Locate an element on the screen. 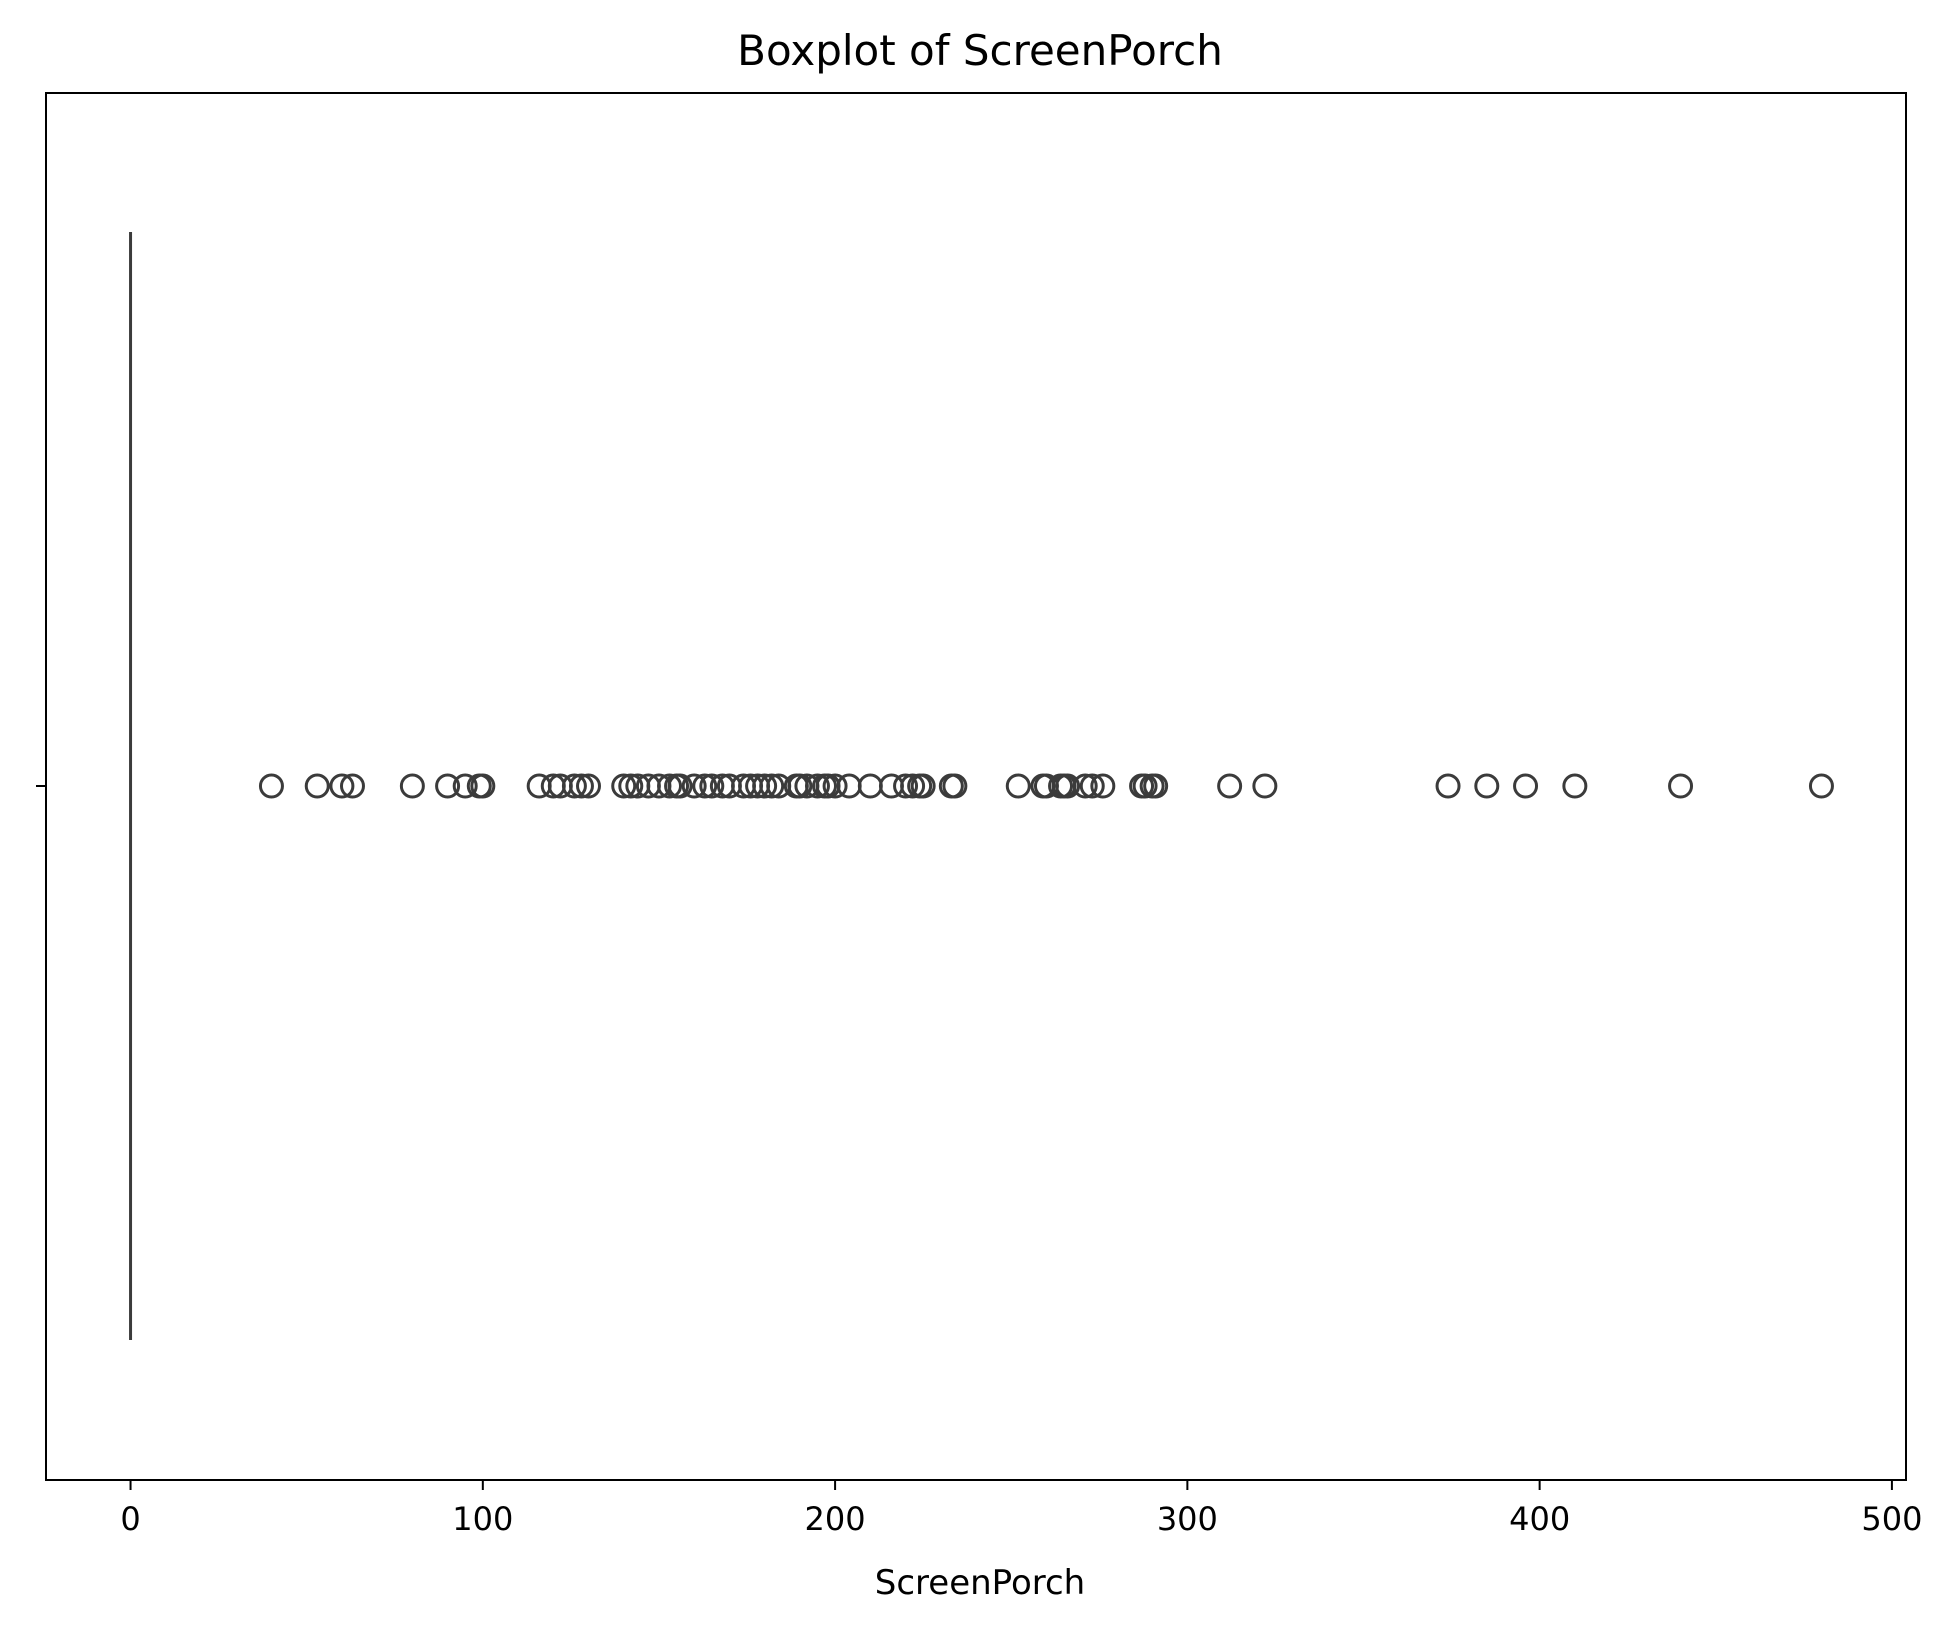  x-tick-label-200: 200 is located at coordinates (835, 1519).